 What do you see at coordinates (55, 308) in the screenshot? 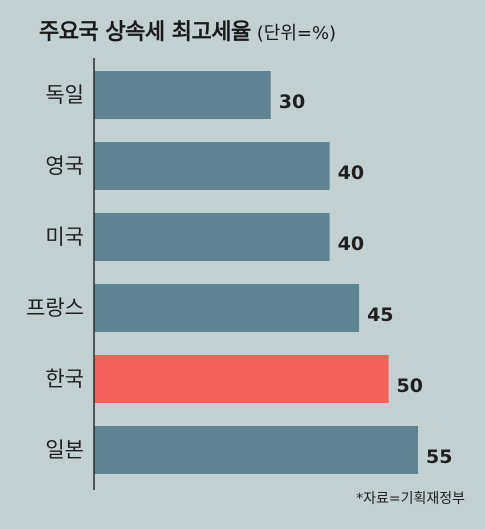
I see `category-label: 프랑스` at bounding box center [55, 308].